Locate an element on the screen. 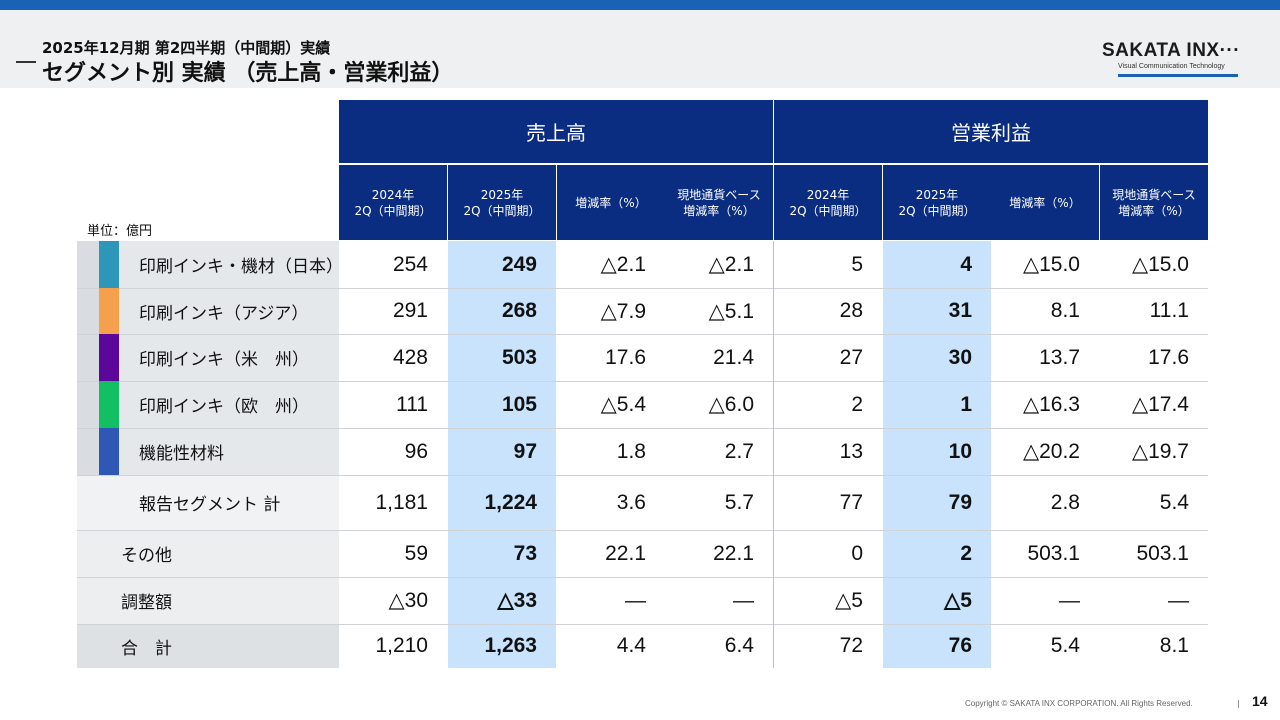 Image resolution: width=1280 pixels, height=720 pixels. table-cell: 59 is located at coordinates (416, 553).